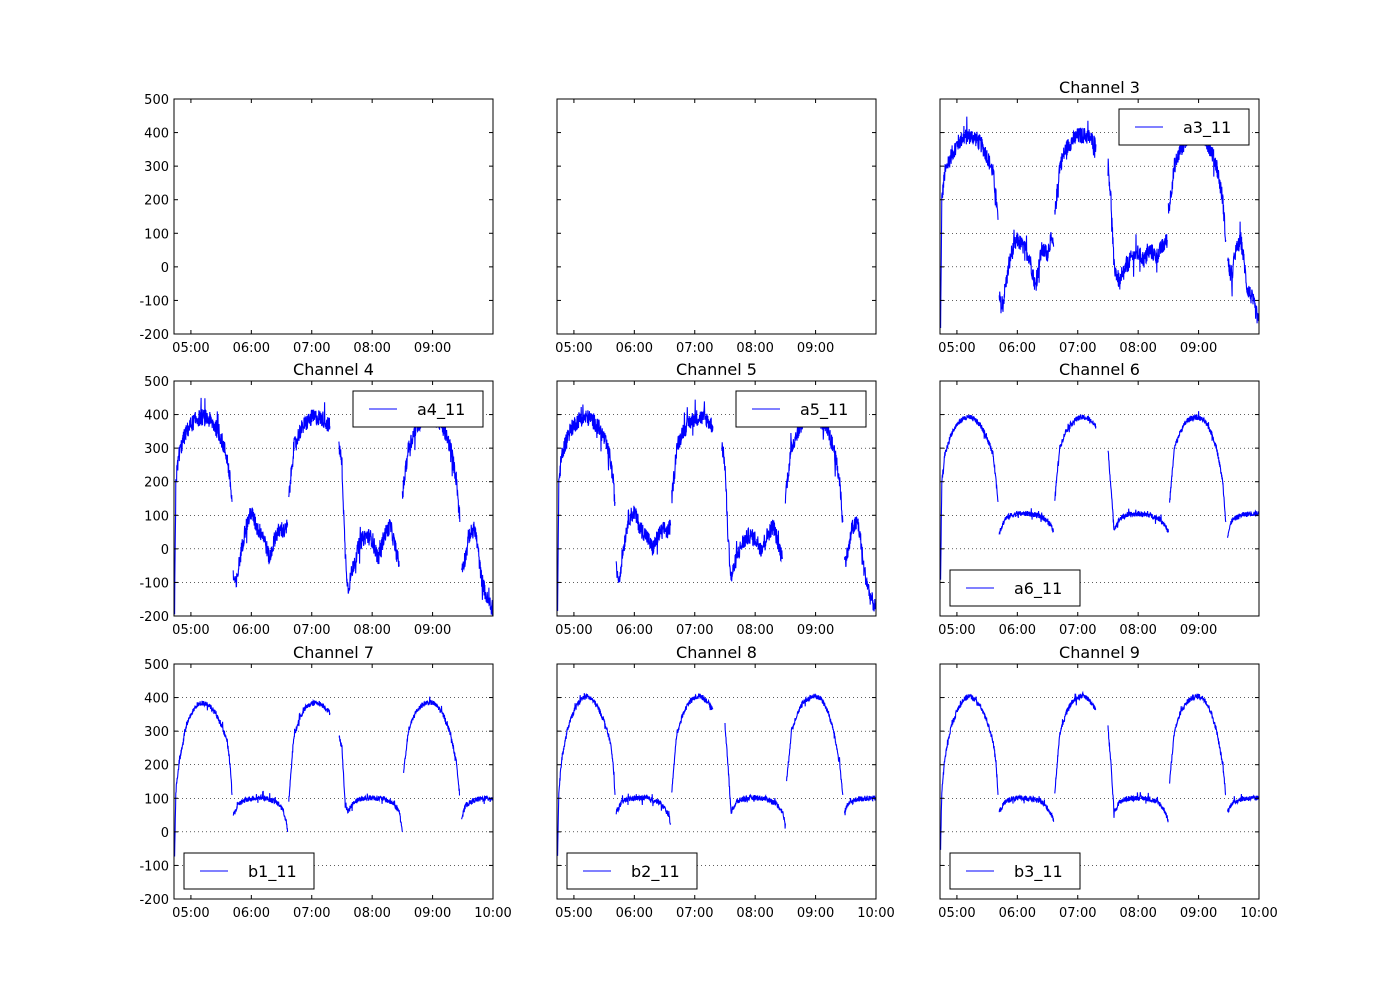  I want to click on subplot-title: Channel 3, so click(1099, 87).